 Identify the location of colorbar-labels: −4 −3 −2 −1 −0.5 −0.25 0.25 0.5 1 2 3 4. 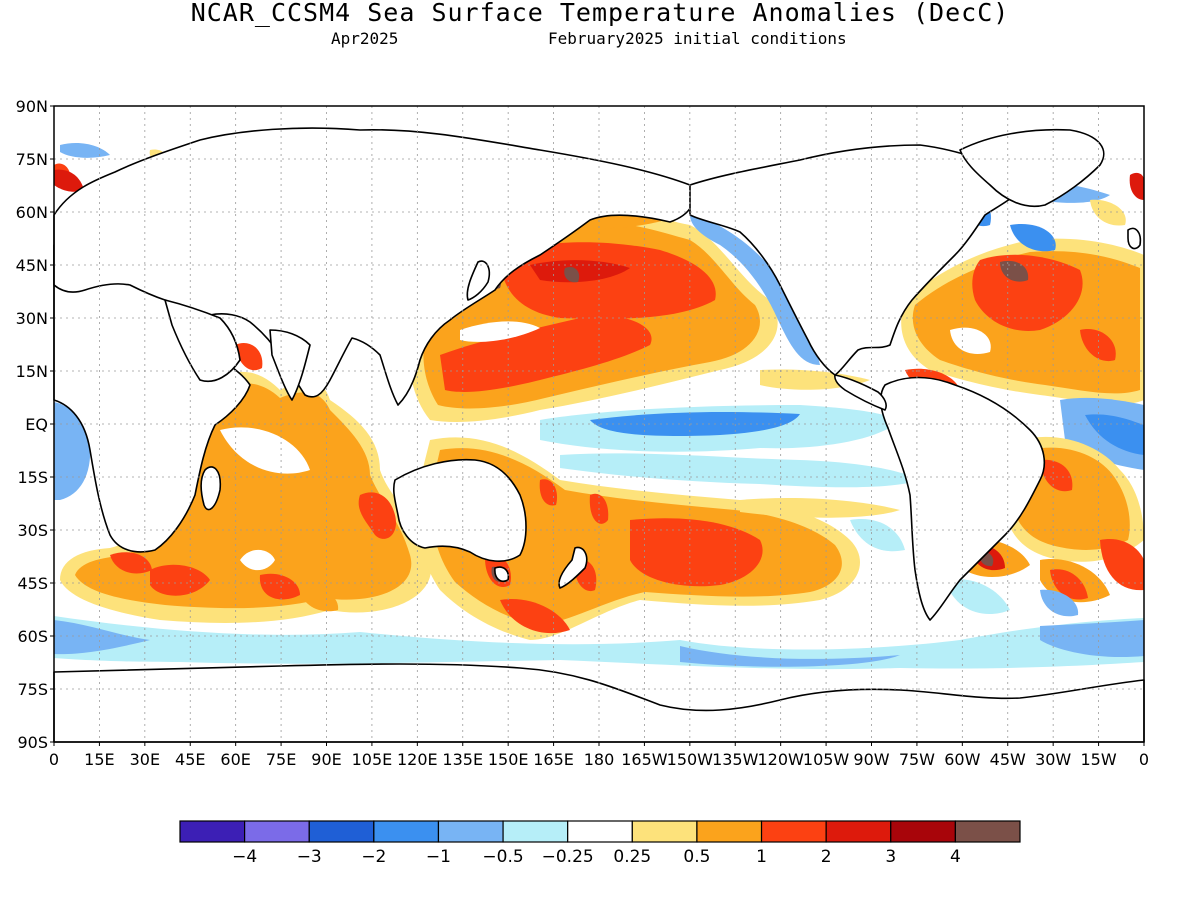
(596, 857).